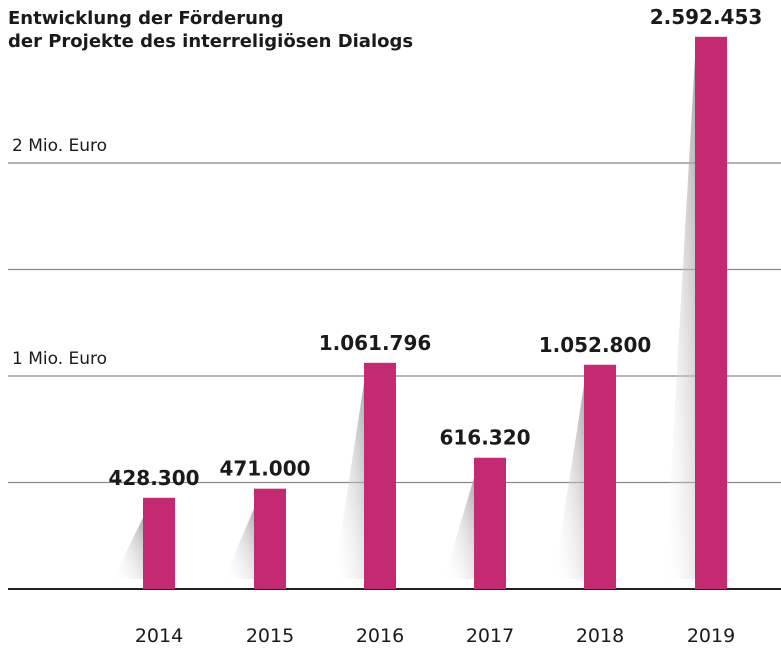  I want to click on value-label: 2.592.453, so click(706, 17).